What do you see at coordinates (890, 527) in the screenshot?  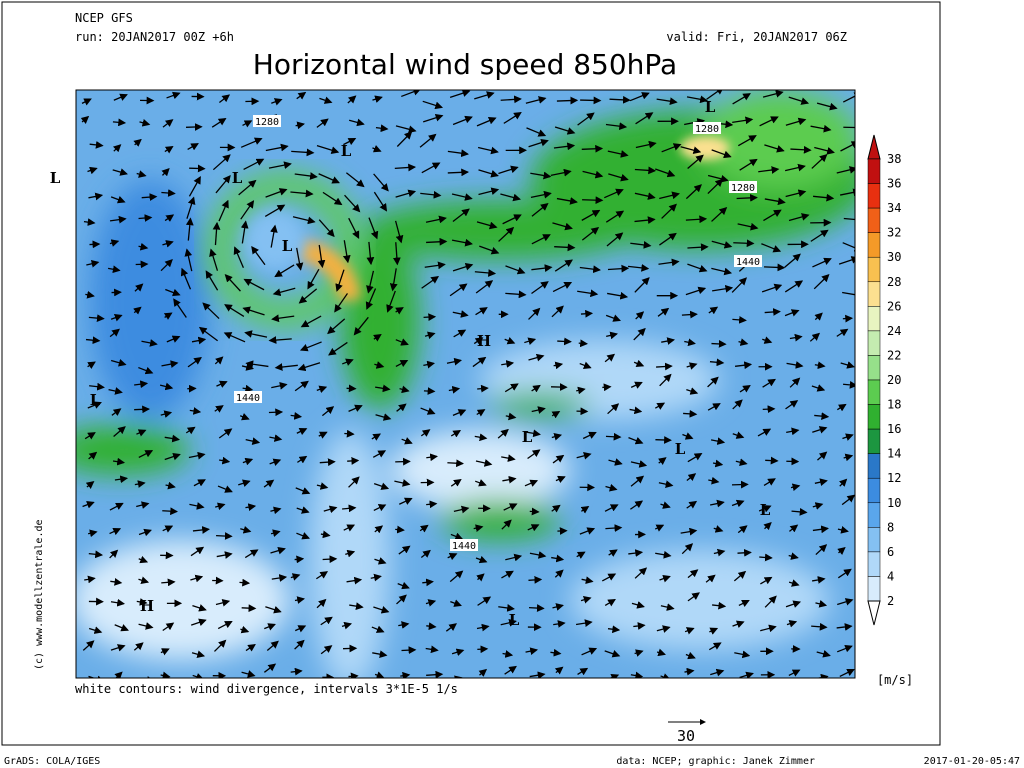 I see `colorbar-label: 8` at bounding box center [890, 527].